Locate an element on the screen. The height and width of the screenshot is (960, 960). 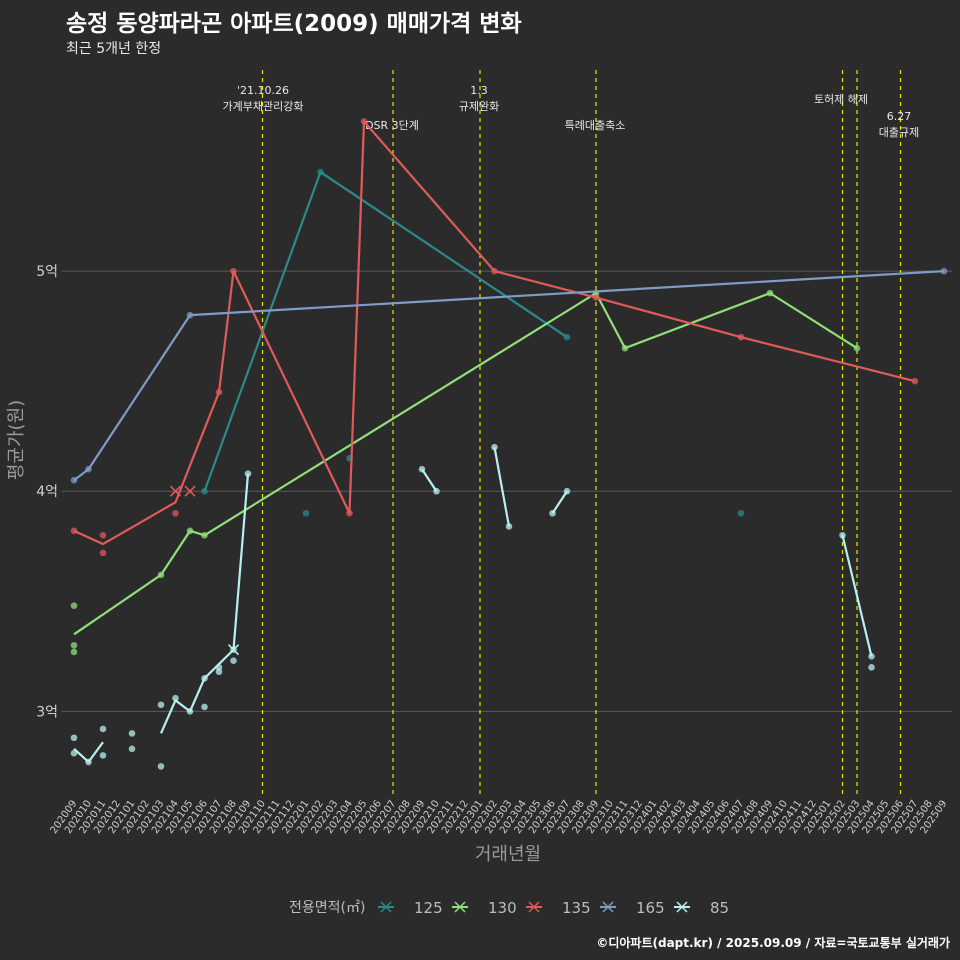
event-label: DSR 3단계 is located at coordinates (392, 125).